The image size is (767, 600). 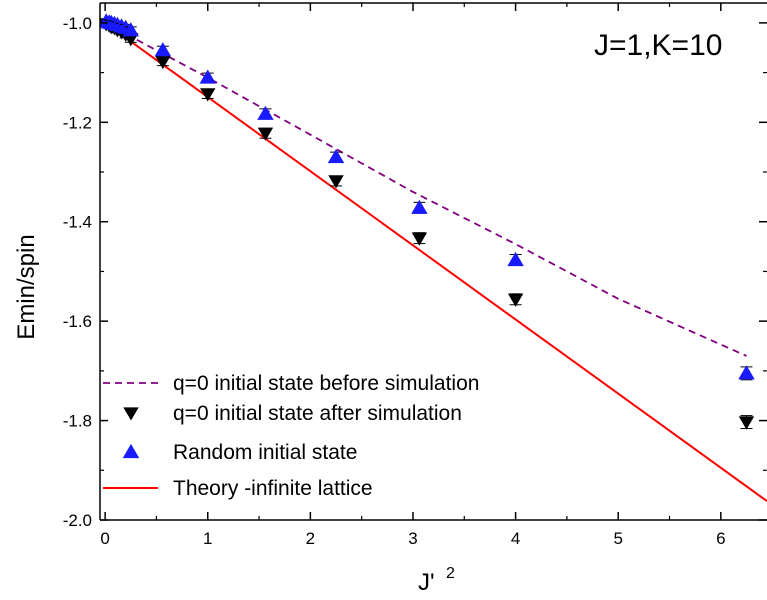 I want to click on legend-item-0: q=0 initial state before simulation, so click(x=291, y=383).